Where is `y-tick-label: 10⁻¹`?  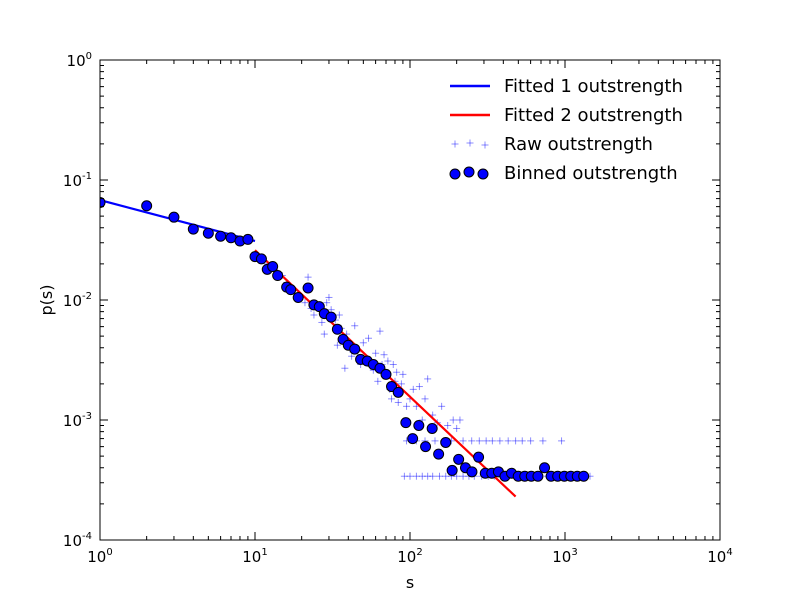
y-tick-label: 10⁻¹ is located at coordinates (77, 180).